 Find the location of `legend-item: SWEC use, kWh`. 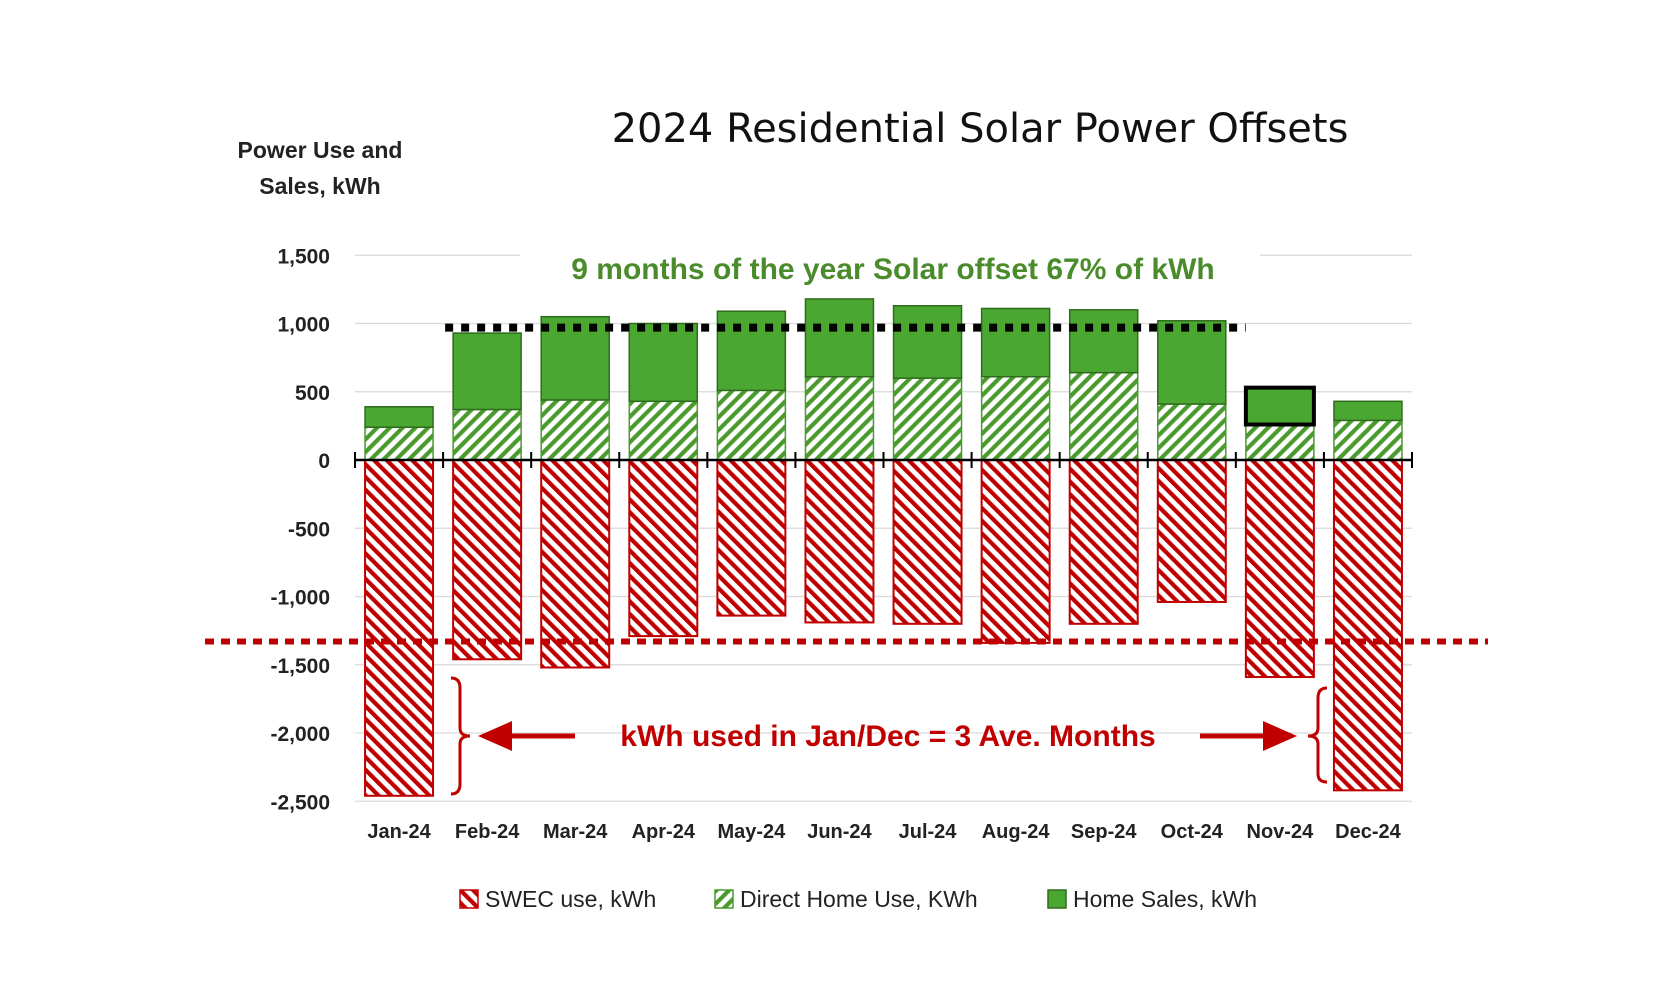

legend-item: SWEC use, kWh is located at coordinates (557, 899).